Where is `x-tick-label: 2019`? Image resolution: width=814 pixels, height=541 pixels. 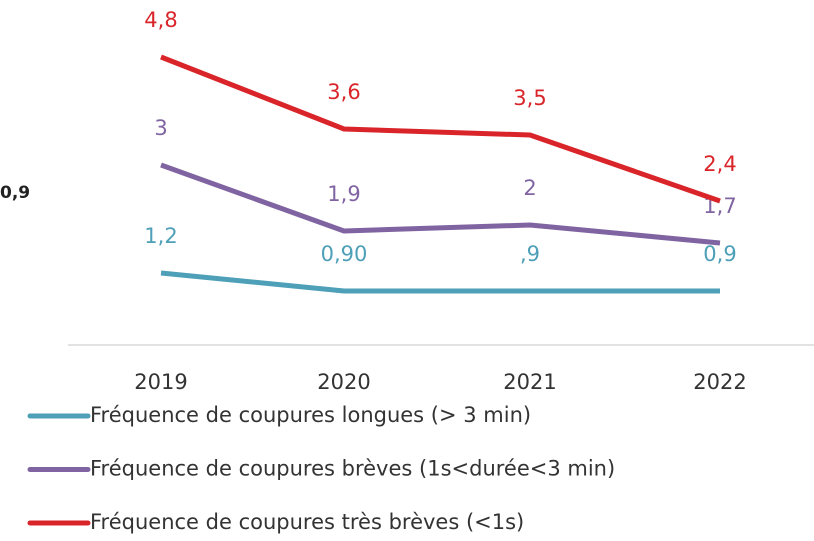 x-tick-label: 2019 is located at coordinates (160, 382).